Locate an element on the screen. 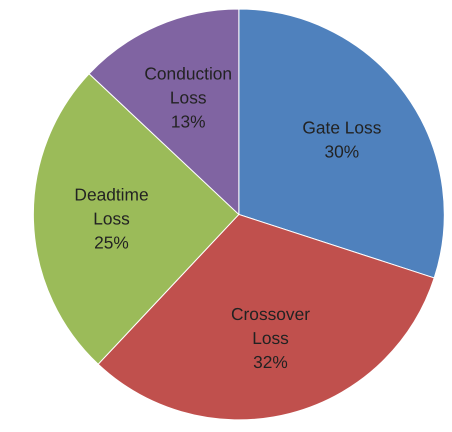 The width and height of the screenshot is (452, 432). slice-label: Gate Loss is located at coordinates (342, 127).